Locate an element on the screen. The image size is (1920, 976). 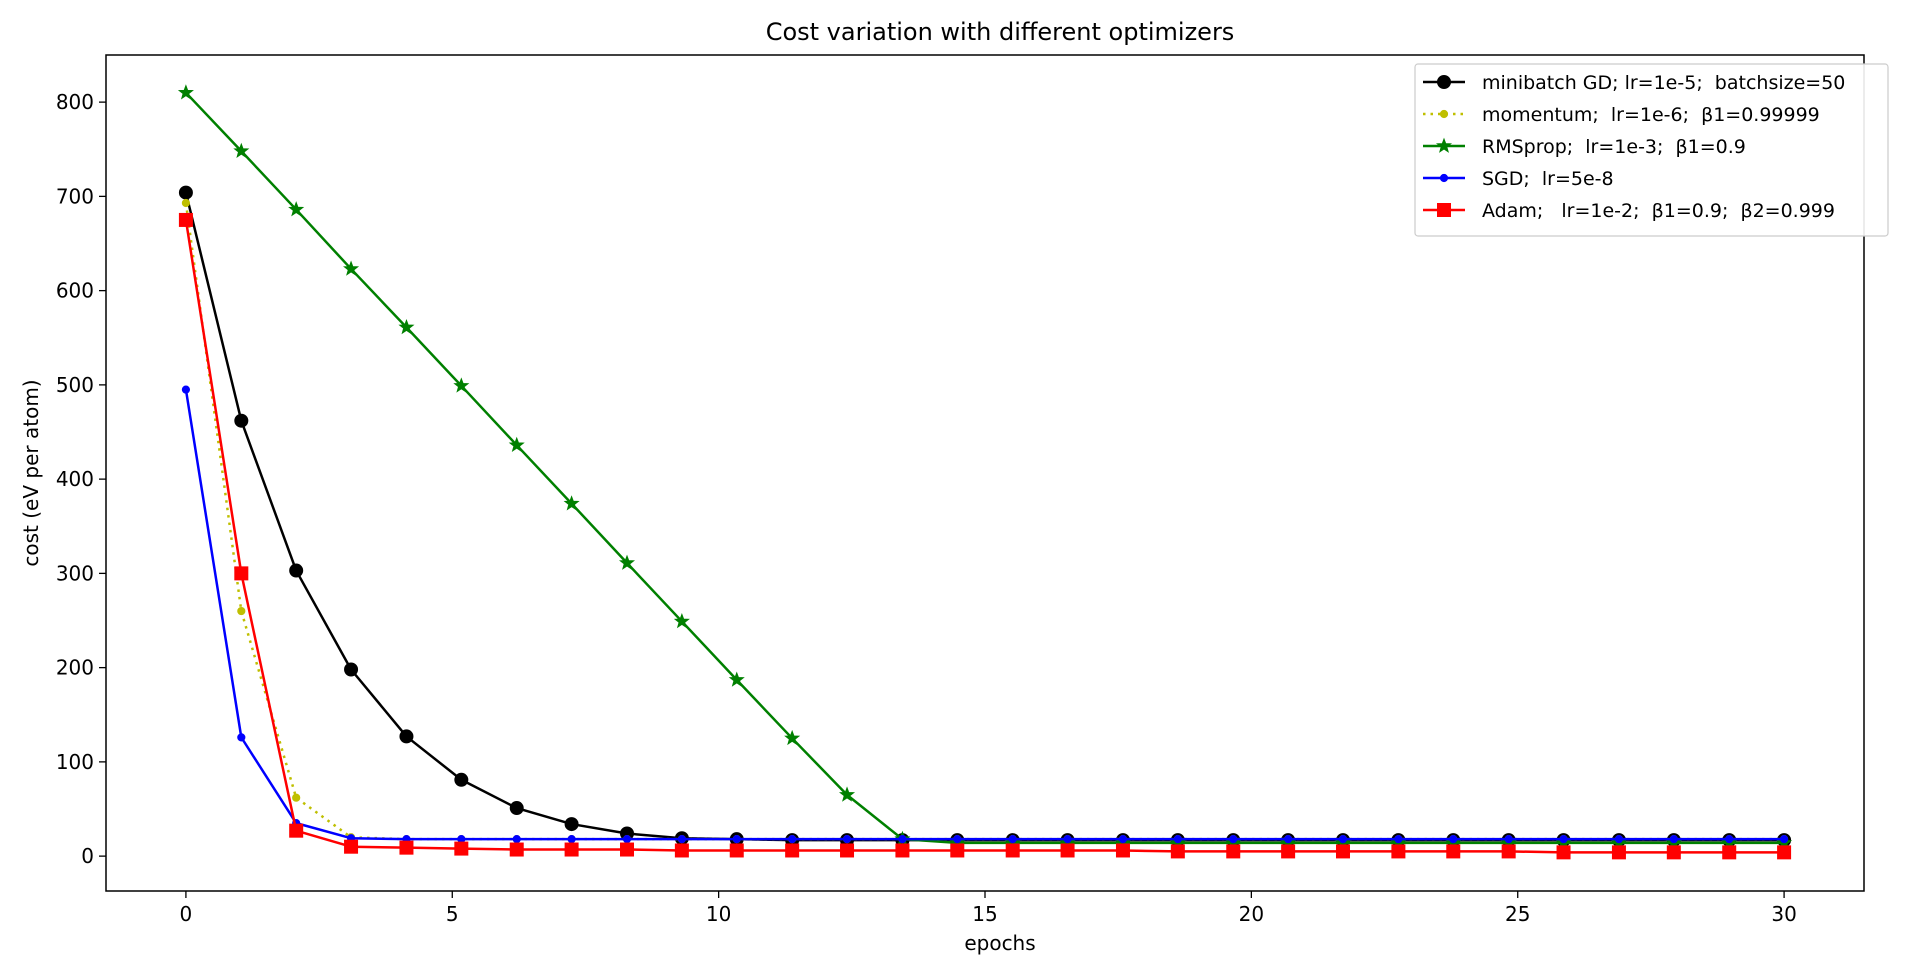
y-axis-label: cost (eV per atom) is located at coordinates (31, 472).